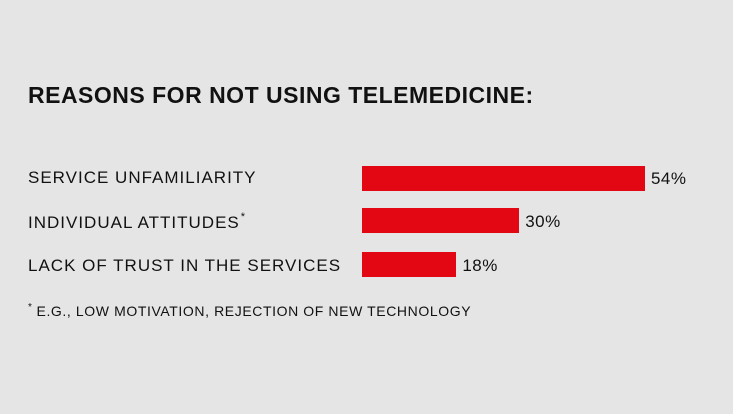 The image size is (733, 414). What do you see at coordinates (543, 221) in the screenshot?
I see `value-label-individual-attitudes: 30%` at bounding box center [543, 221].